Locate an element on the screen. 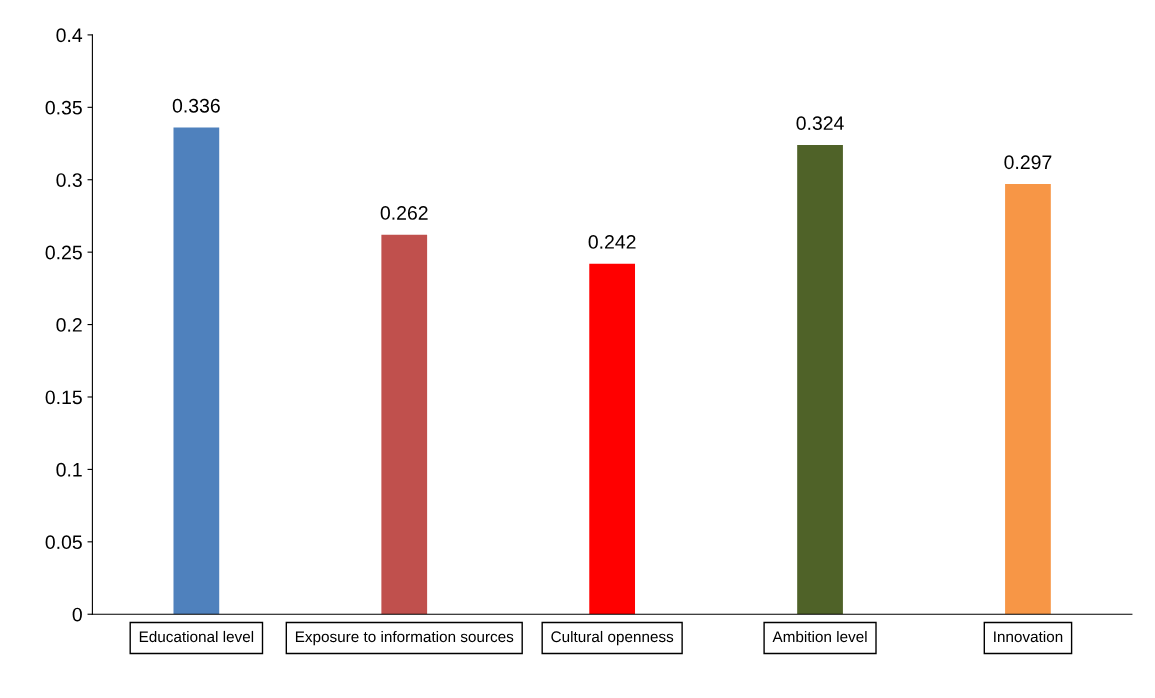 Image resolution: width=1155 pixels, height=698 pixels. y-tick-label: 0 is located at coordinates (77, 614).